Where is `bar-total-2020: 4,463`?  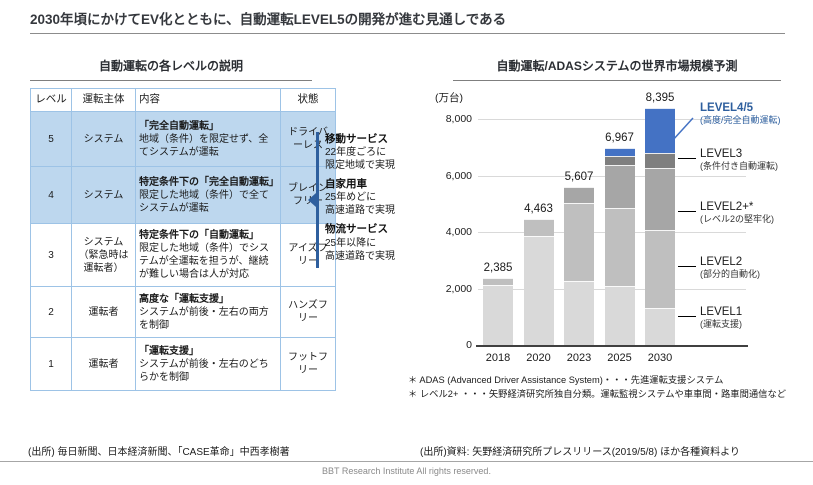
bar-total-2020: 4,463 is located at coordinates (538, 208).